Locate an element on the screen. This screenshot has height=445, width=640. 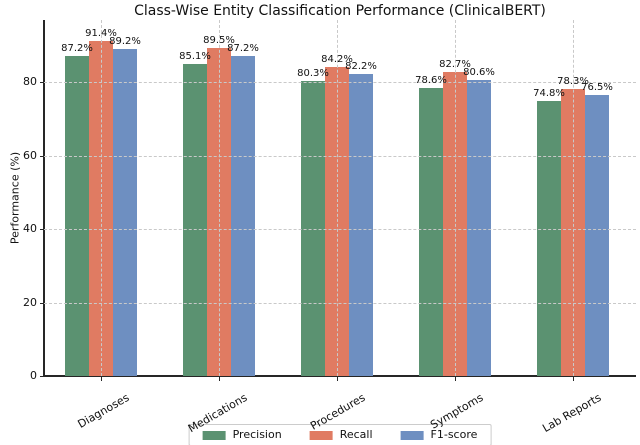
bar-f1-score-procedures is located at coordinates (361, 225).